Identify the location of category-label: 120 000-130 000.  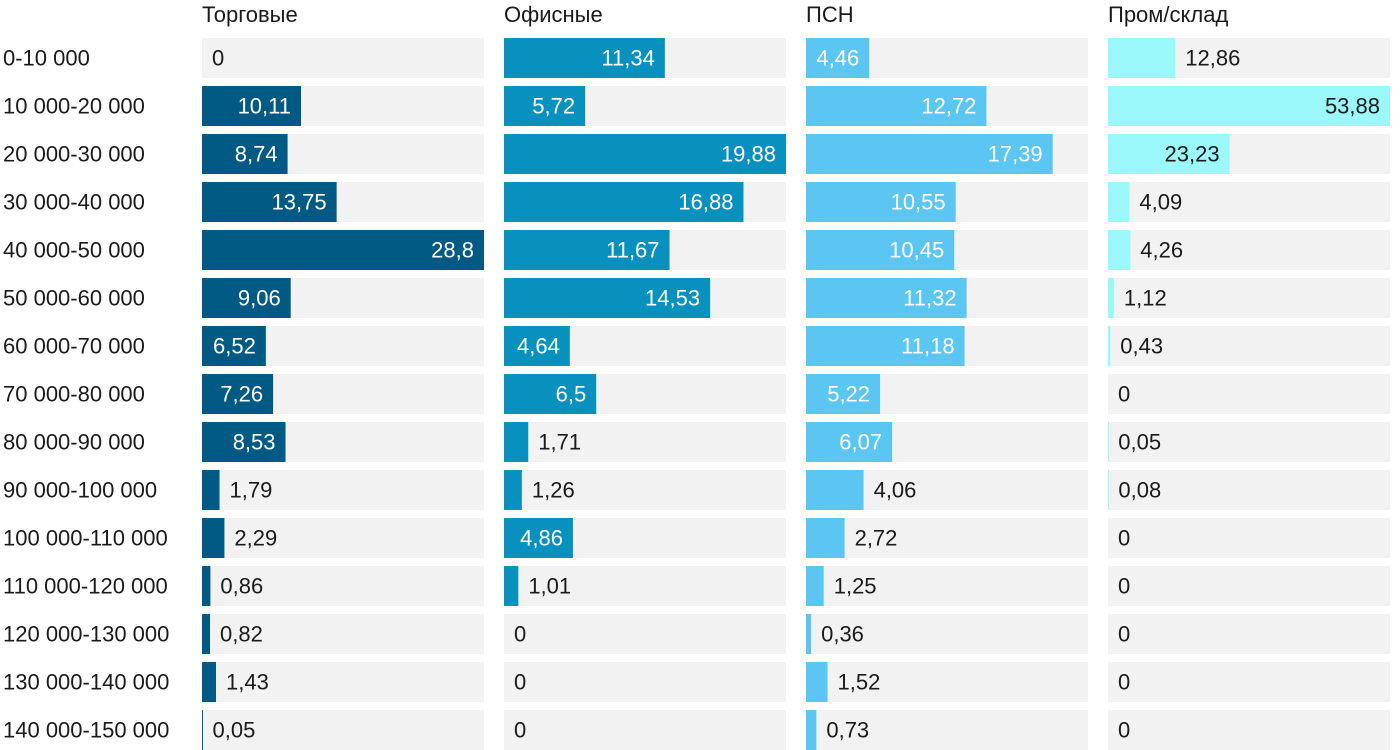
(86, 634).